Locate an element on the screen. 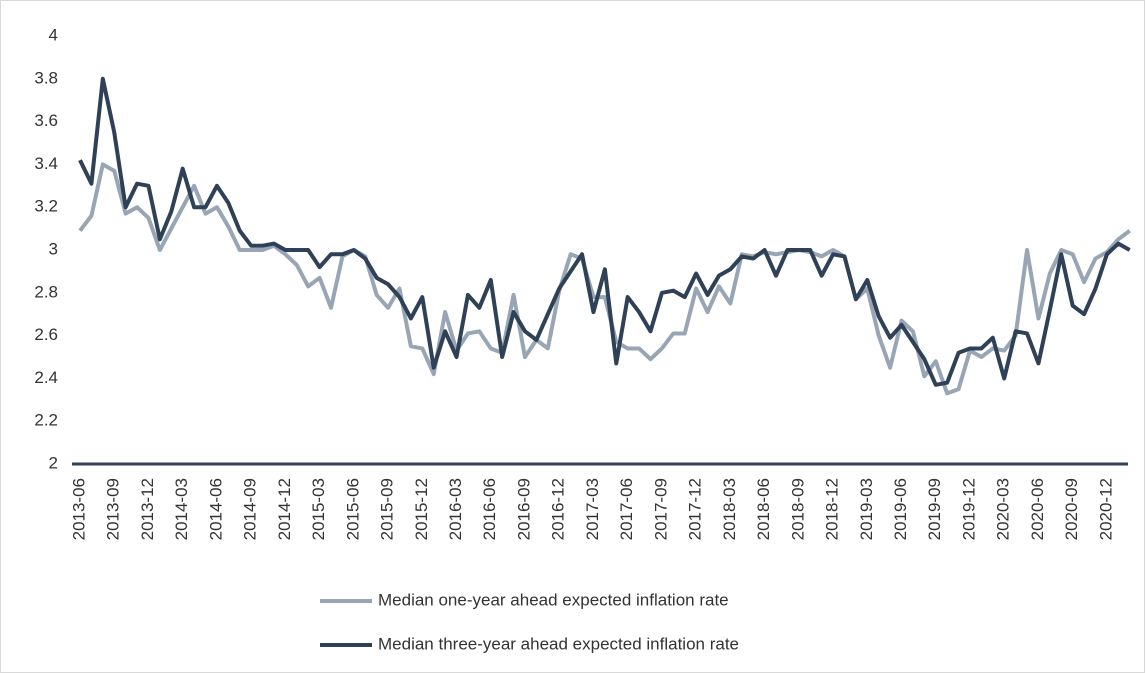 This screenshot has width=1146, height=673. y-tick-label: 3.2 is located at coordinates (46, 206).